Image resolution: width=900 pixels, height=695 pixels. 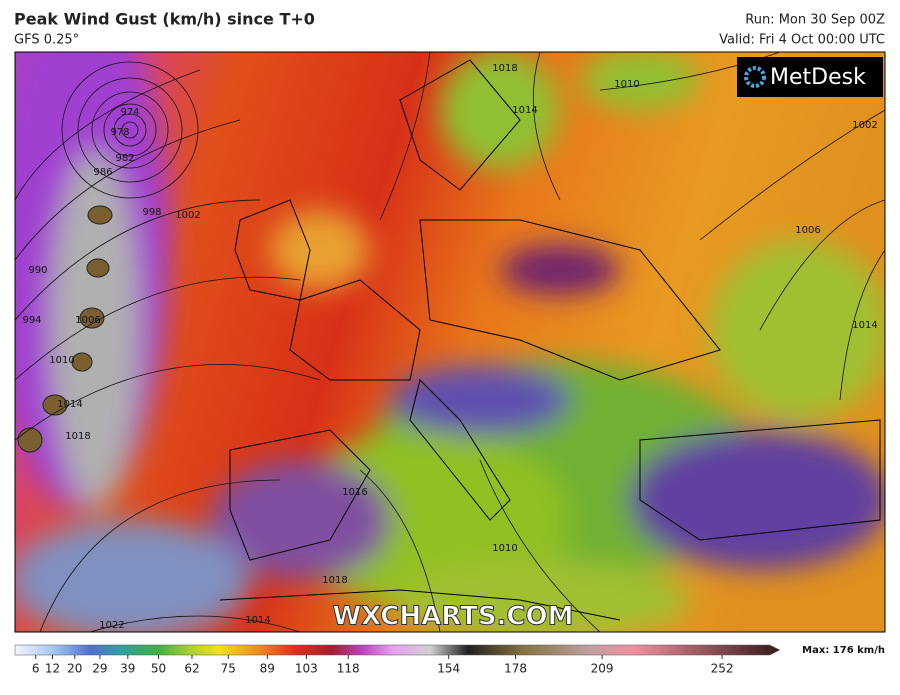 I want to click on valid-time: Valid: Fri 4 Oct 00:00 UTC, so click(x=802, y=40).